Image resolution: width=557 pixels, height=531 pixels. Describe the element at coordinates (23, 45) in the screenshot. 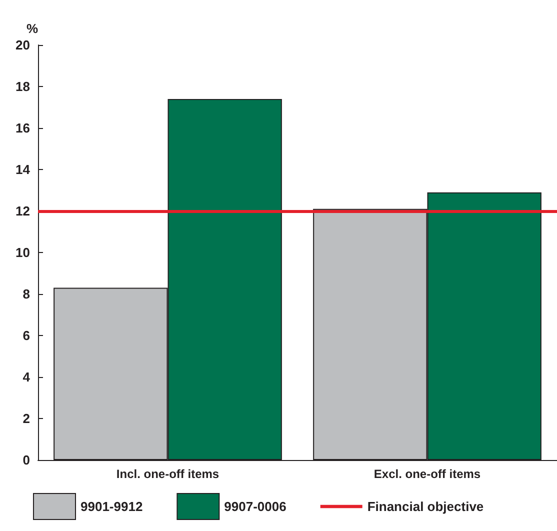

I see `y-tick-label: 20` at that location.